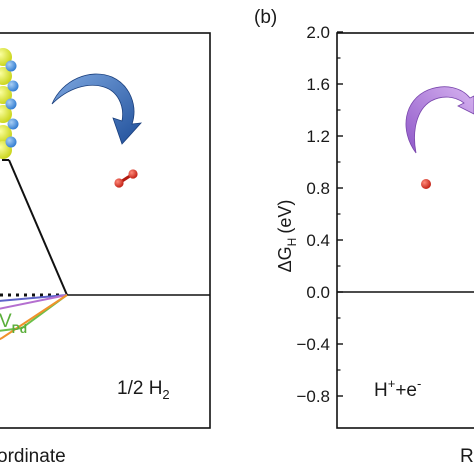 Image resolution: width=474 pixels, height=474 pixels. What do you see at coordinates (9, 103) in the screenshot?
I see `crystal-slab-icon` at bounding box center [9, 103].